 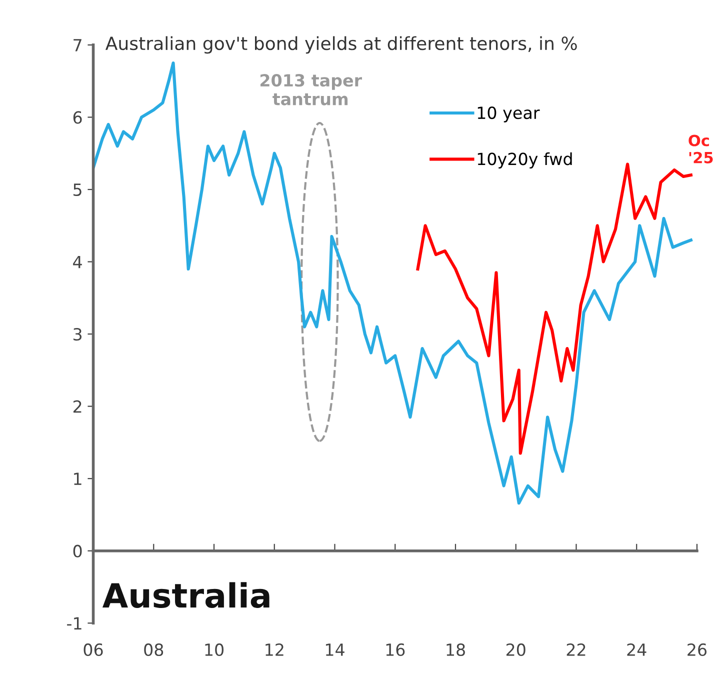 What do you see at coordinates (700, 149) in the screenshot?
I see `annotation: Oc '25` at bounding box center [700, 149].